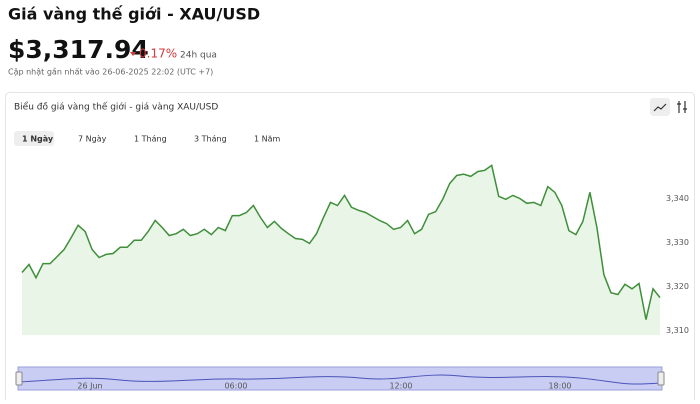 This screenshot has width=700, height=404. I want to click on navigator-line, so click(339, 379).